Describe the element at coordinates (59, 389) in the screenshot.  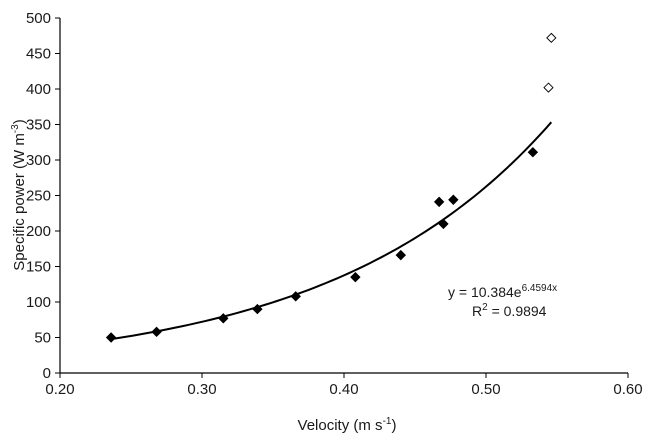
I see `x-tick-label: 0.20` at that location.